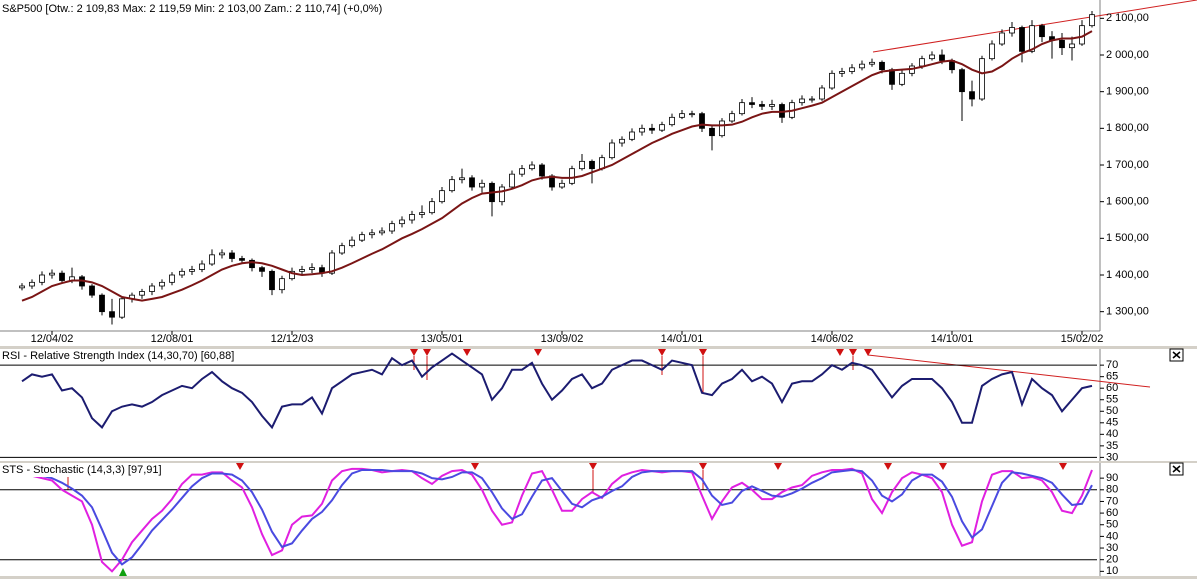 The image size is (1197, 579). I want to click on x-tick-label: 13/05/01, so click(442, 339).